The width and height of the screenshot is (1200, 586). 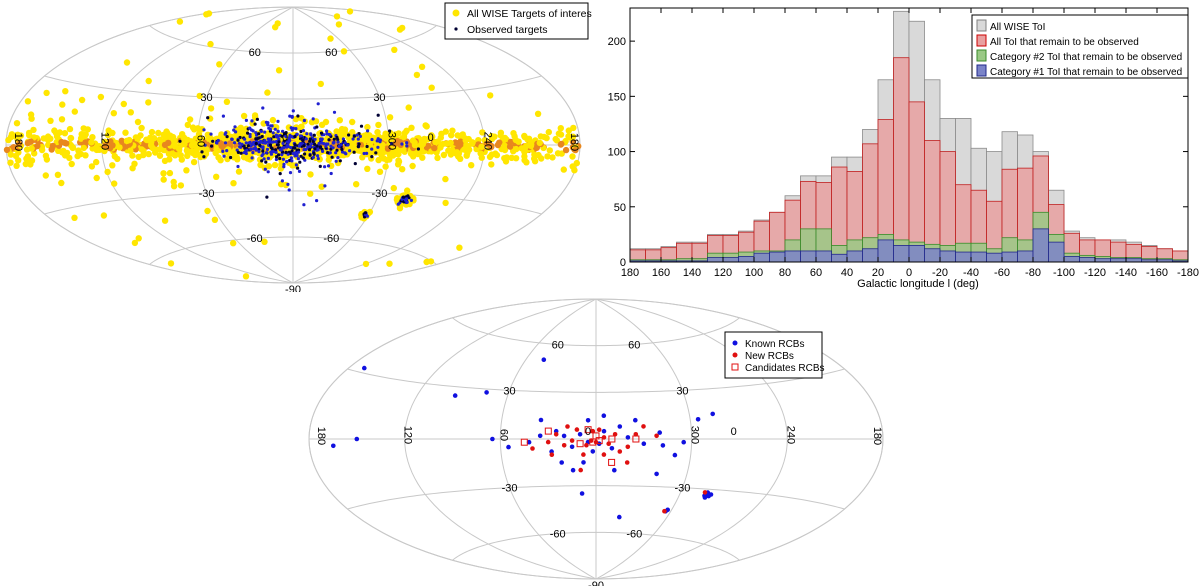 I want to click on legend-label-wise: All WISE Targets of interest, so click(x=529, y=14).